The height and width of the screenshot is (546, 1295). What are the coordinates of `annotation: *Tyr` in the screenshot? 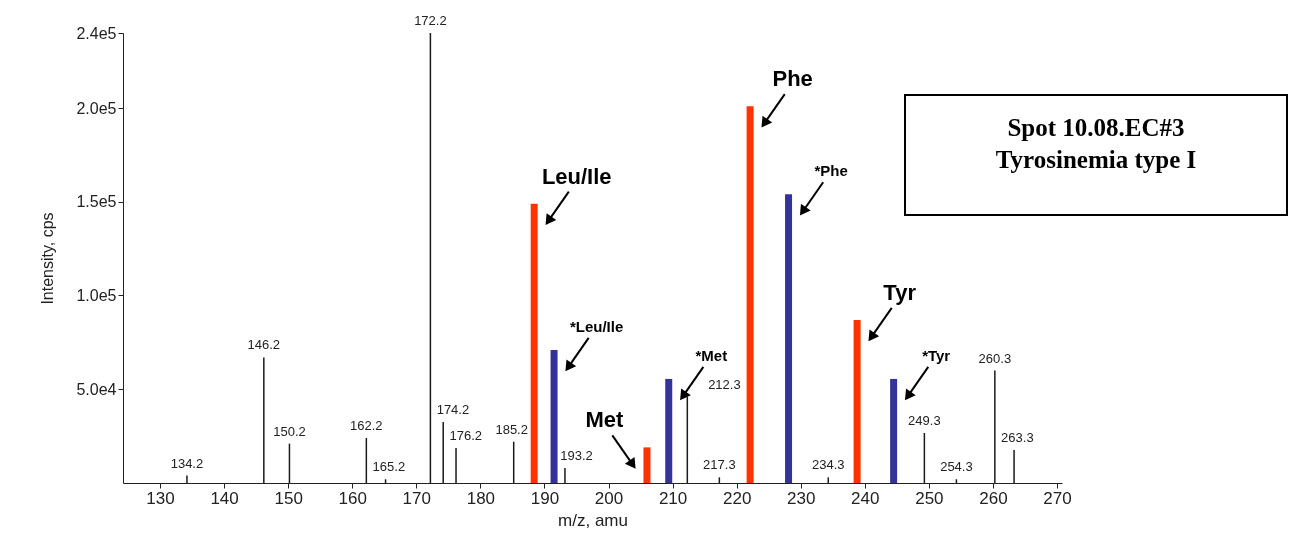 It's located at (936, 355).